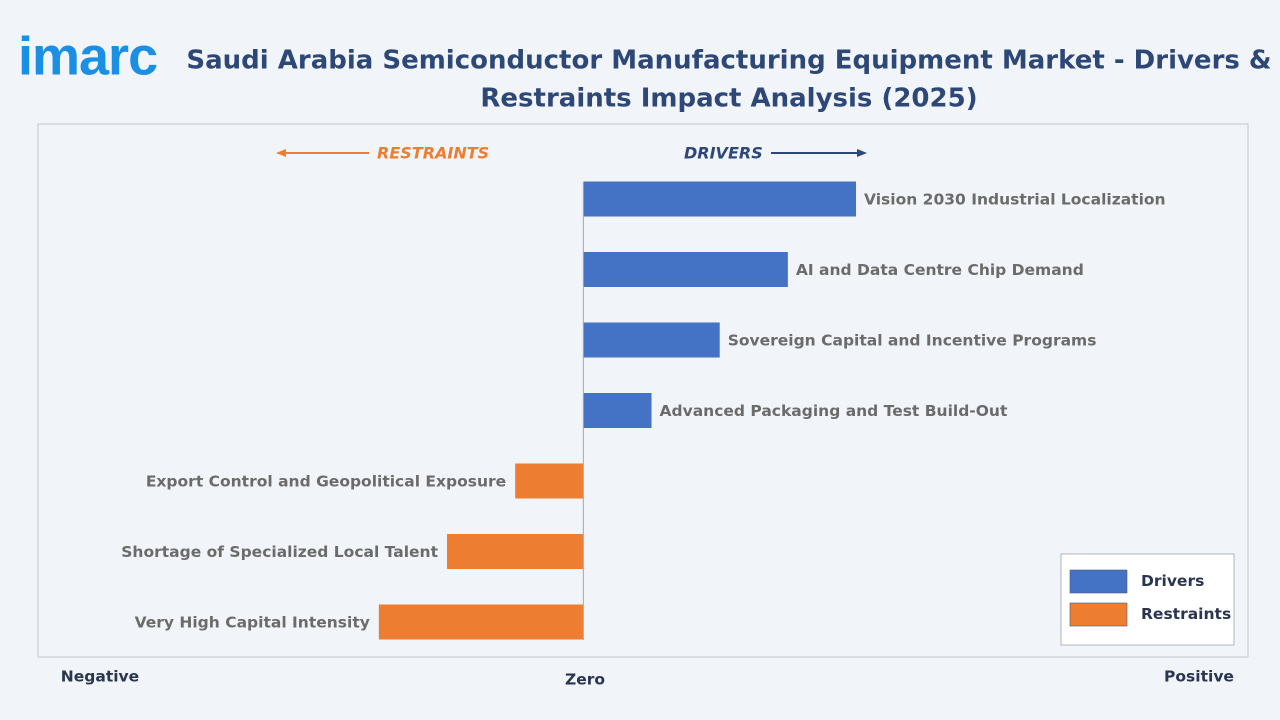  I want to click on category-label: Vision 2030 Industrial Localization, so click(1015, 200).